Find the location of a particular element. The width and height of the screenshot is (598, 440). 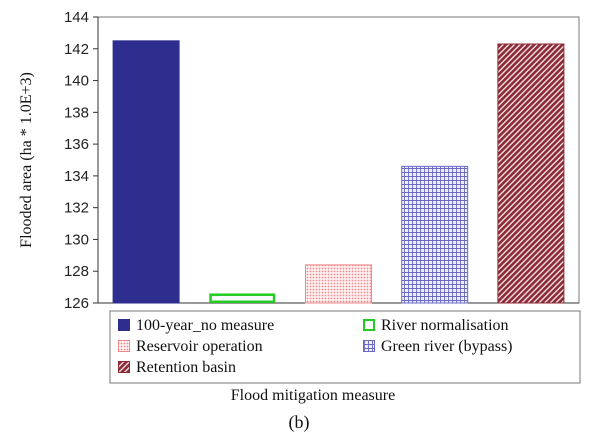

bar-green-river-bypass is located at coordinates (435, 234).